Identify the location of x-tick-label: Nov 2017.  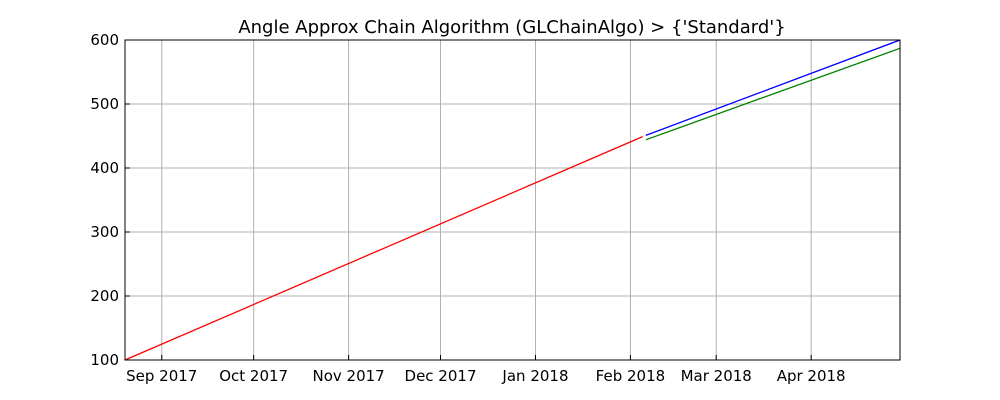
(349, 376).